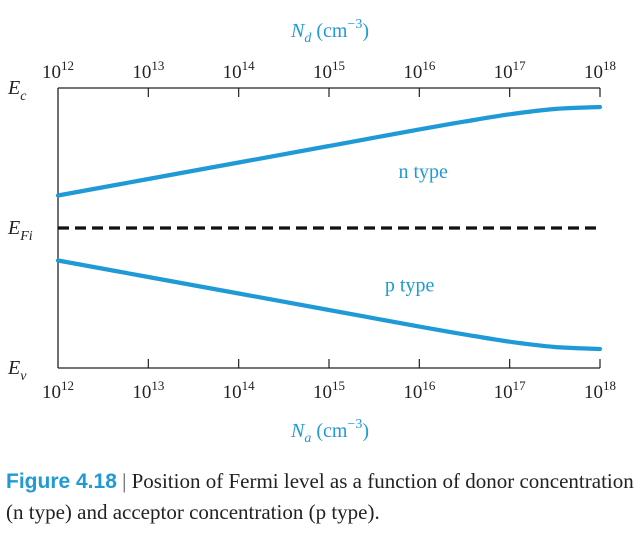  What do you see at coordinates (239, 390) in the screenshot?
I see `bottom-tick-label-14: 1014` at bounding box center [239, 390].